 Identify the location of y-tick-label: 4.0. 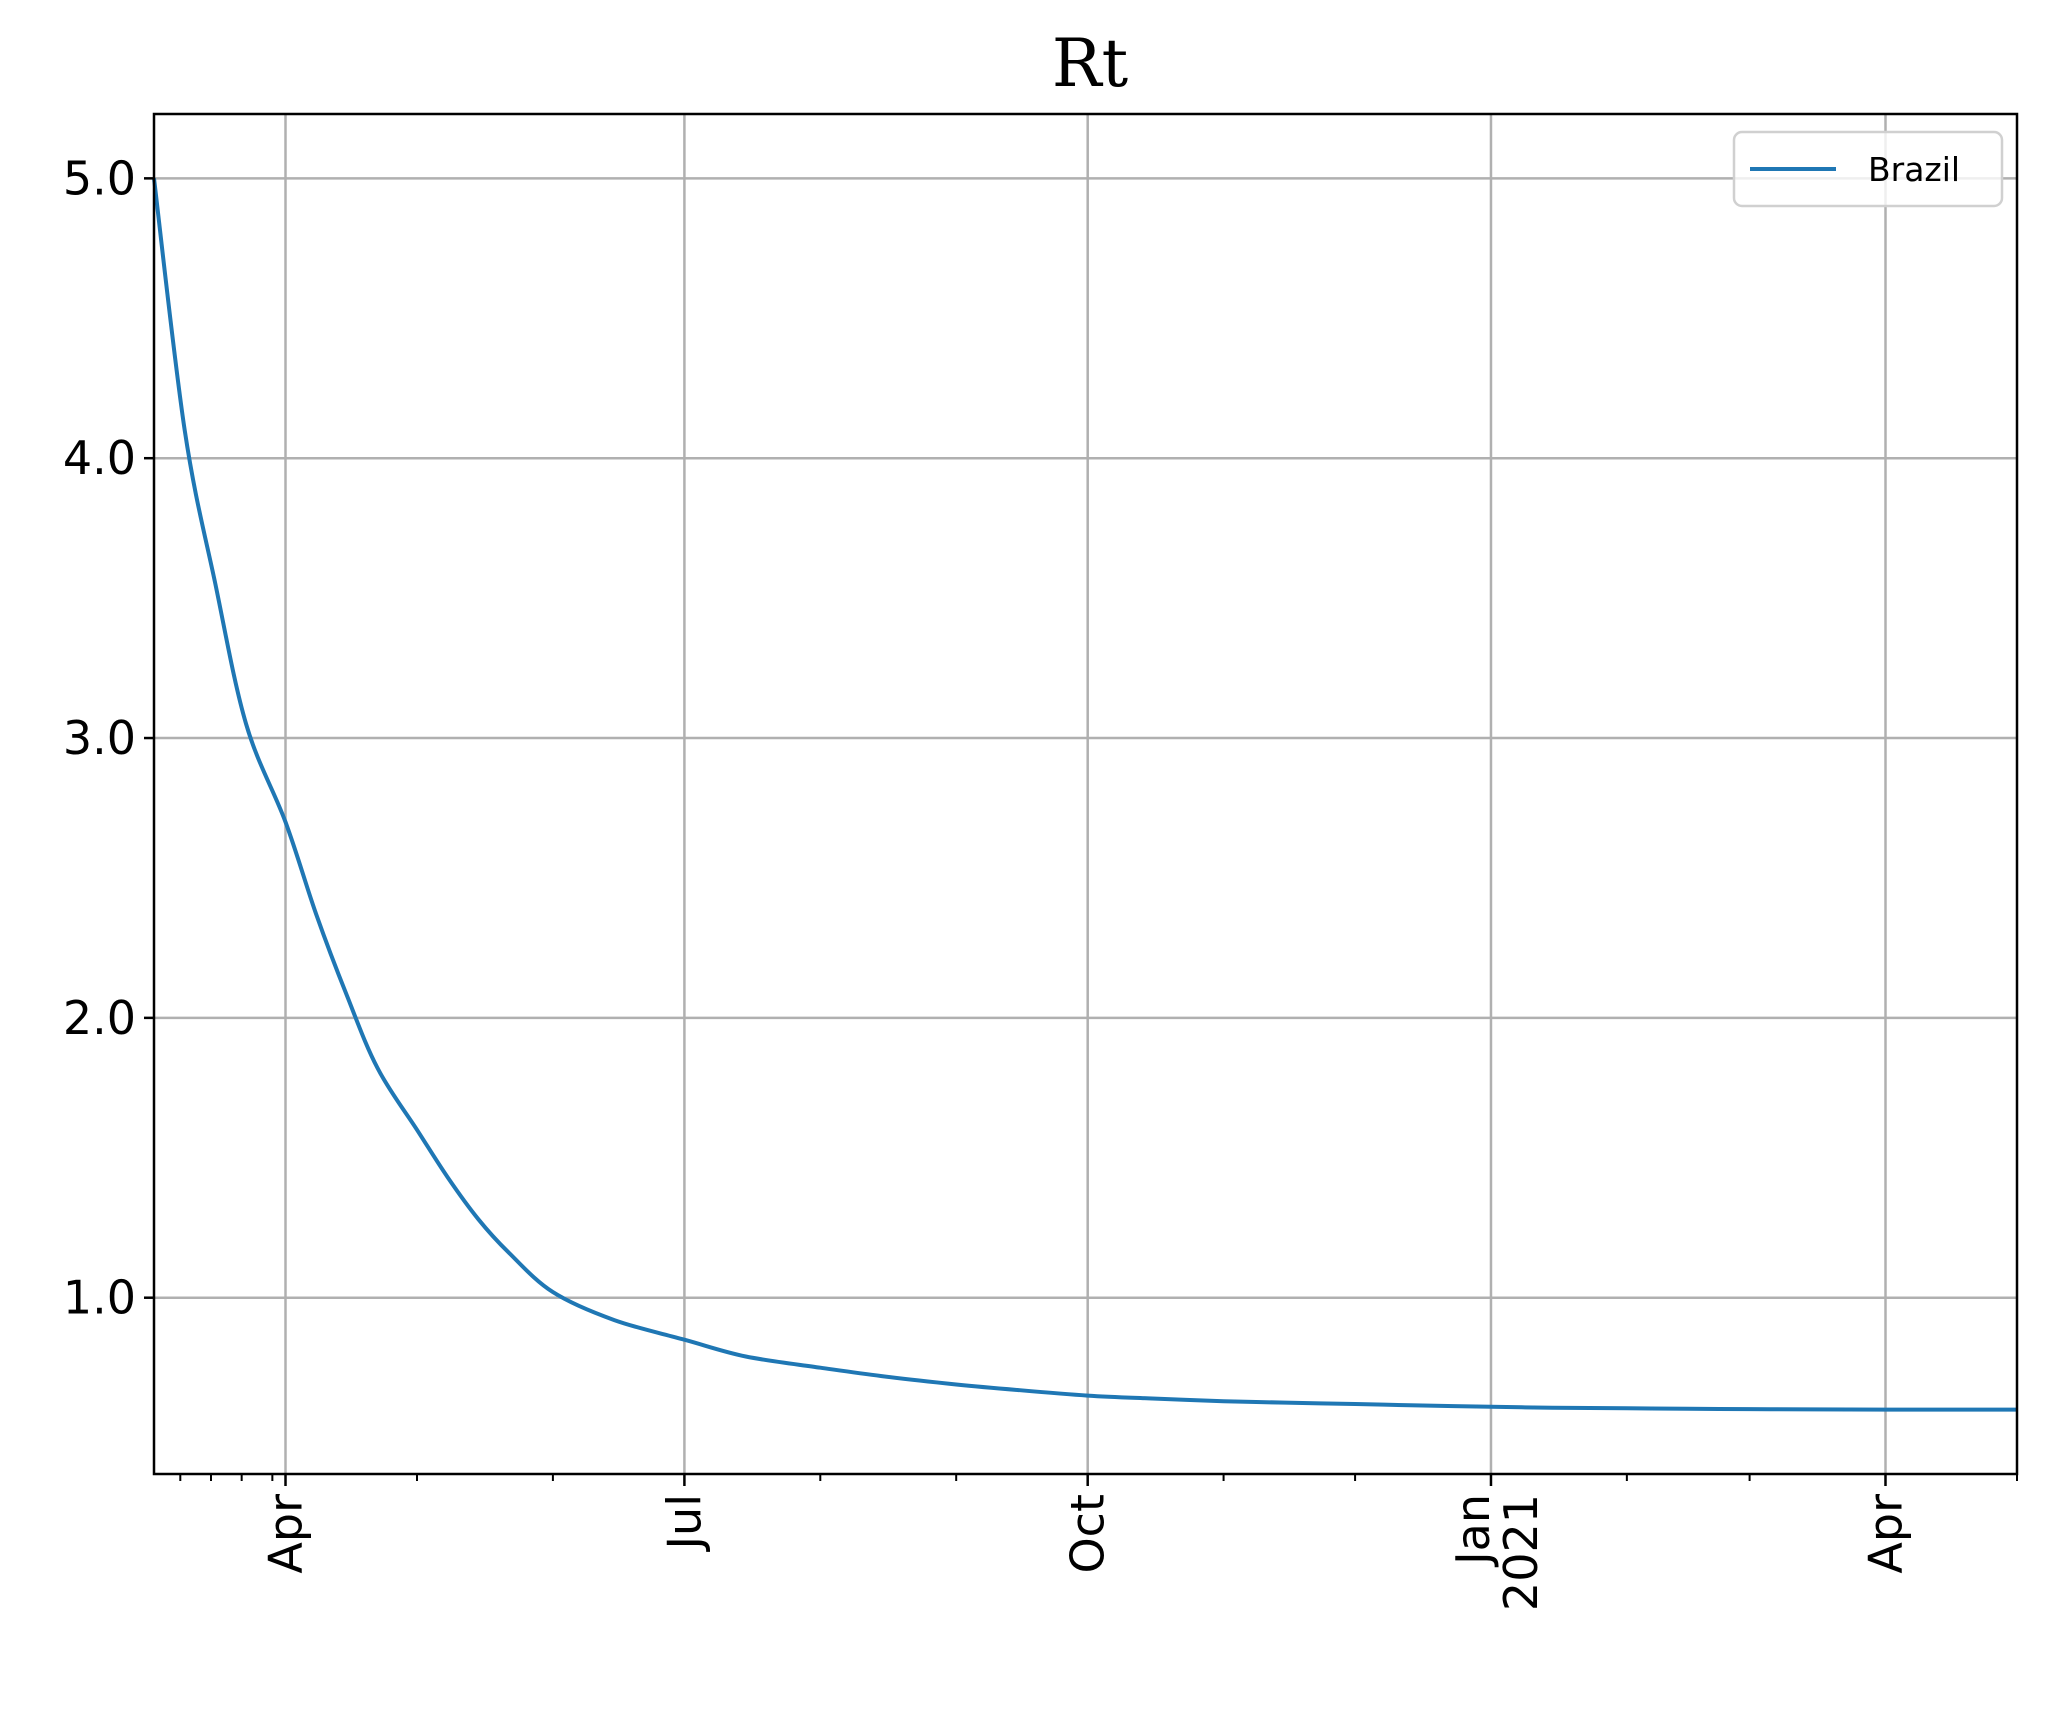
(99, 458).